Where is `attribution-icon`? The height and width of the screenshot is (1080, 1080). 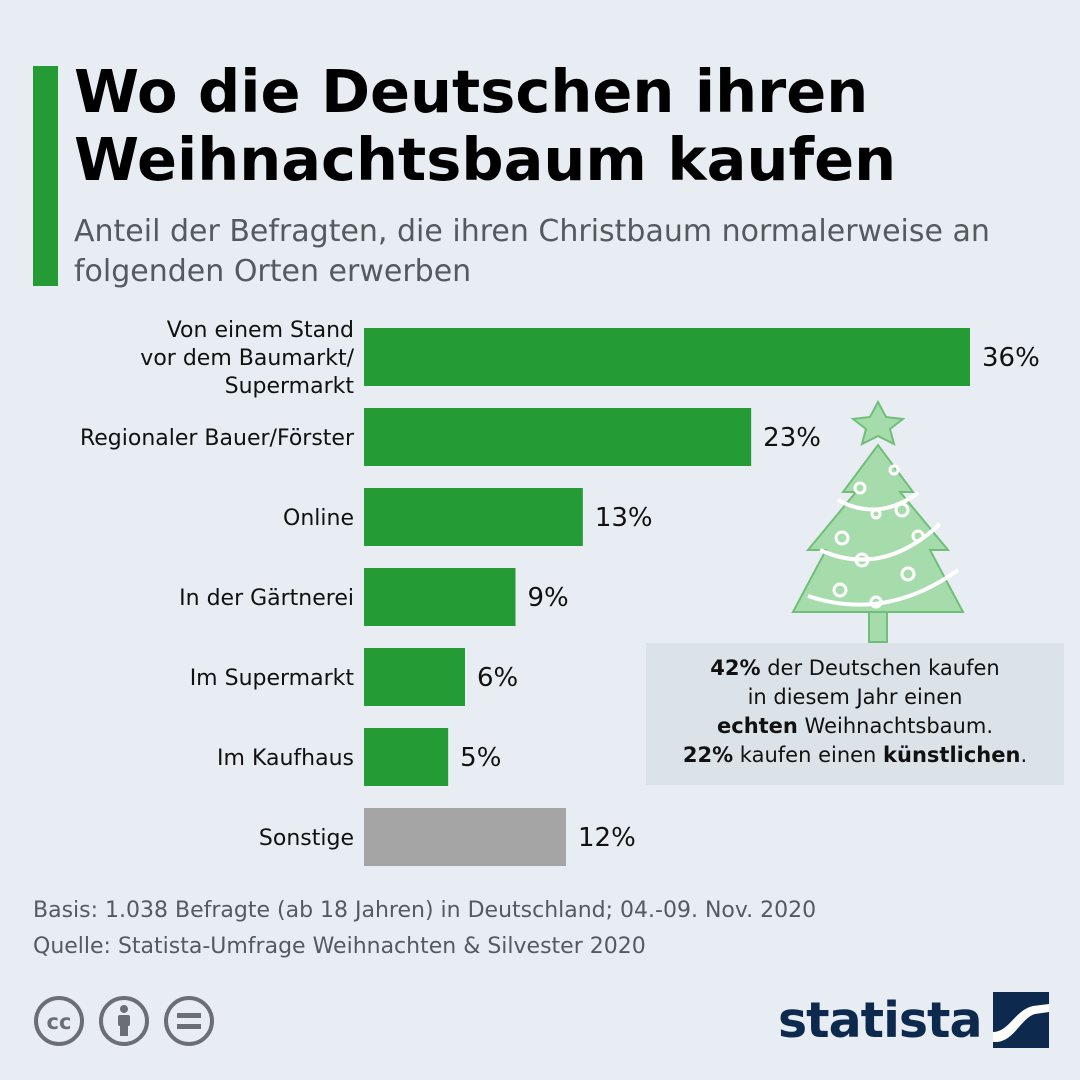
attribution-icon is located at coordinates (124, 1021).